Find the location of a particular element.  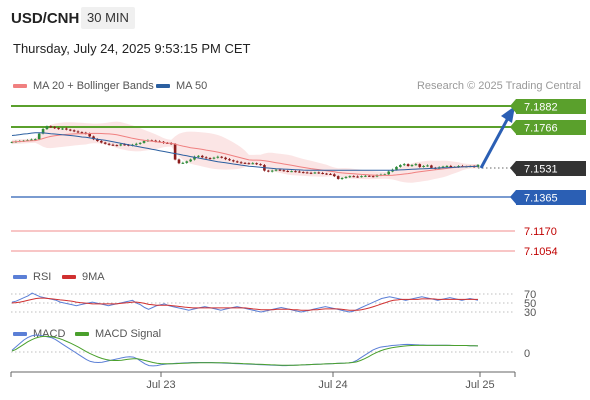

legend-ma50: MA 50 is located at coordinates (181, 86).